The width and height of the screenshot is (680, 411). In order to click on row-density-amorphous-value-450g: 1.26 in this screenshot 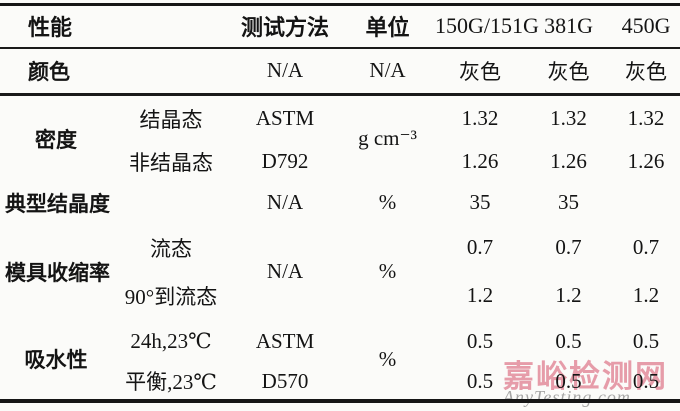, I will do `click(646, 161)`.